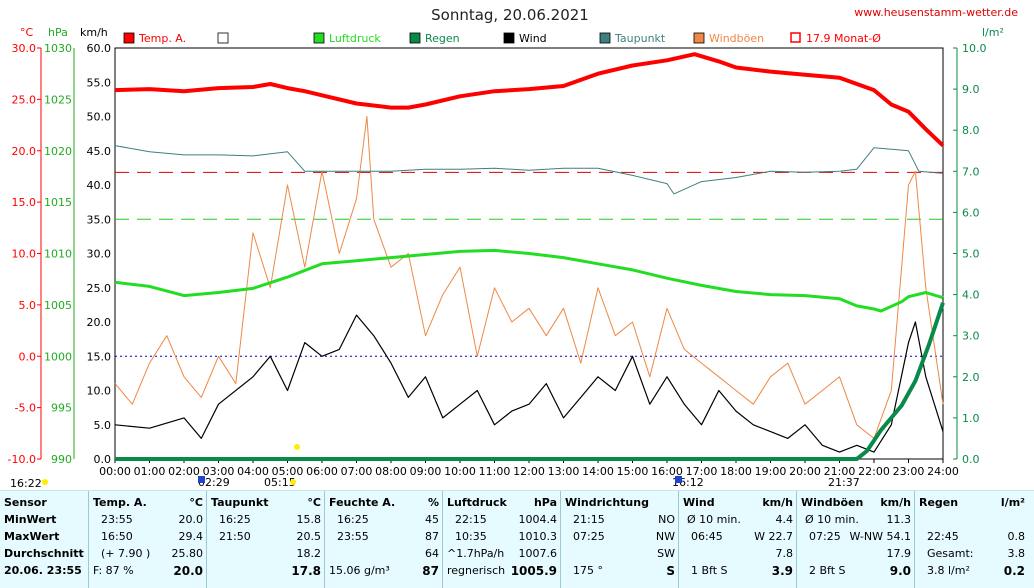  I want to click on feuchte-max-row: 23:55 87, so click(388, 536).